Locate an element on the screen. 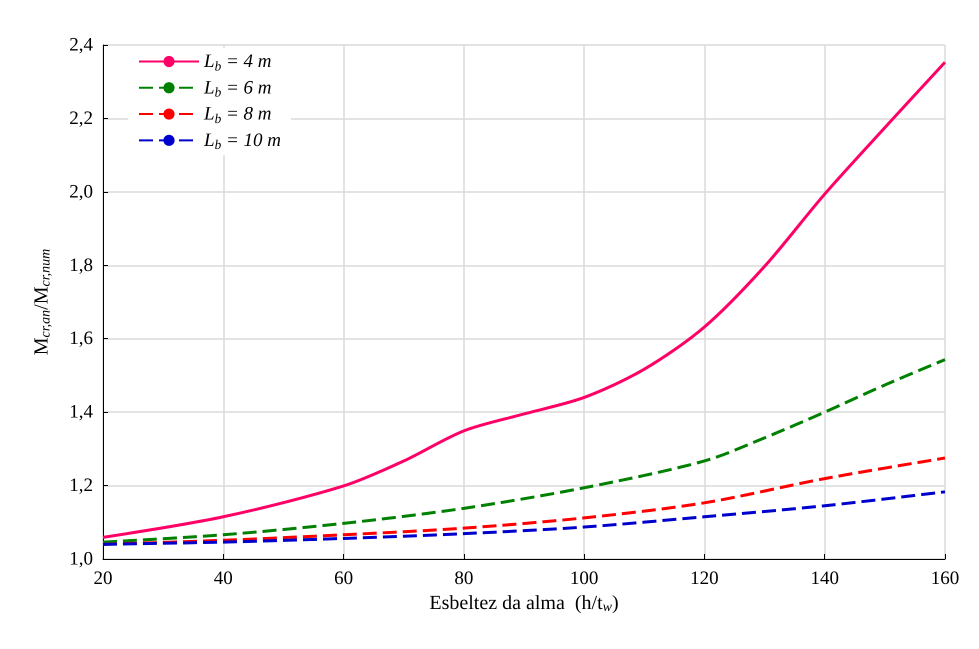 The width and height of the screenshot is (979, 649). x-tick-label: 120 is located at coordinates (704, 578).